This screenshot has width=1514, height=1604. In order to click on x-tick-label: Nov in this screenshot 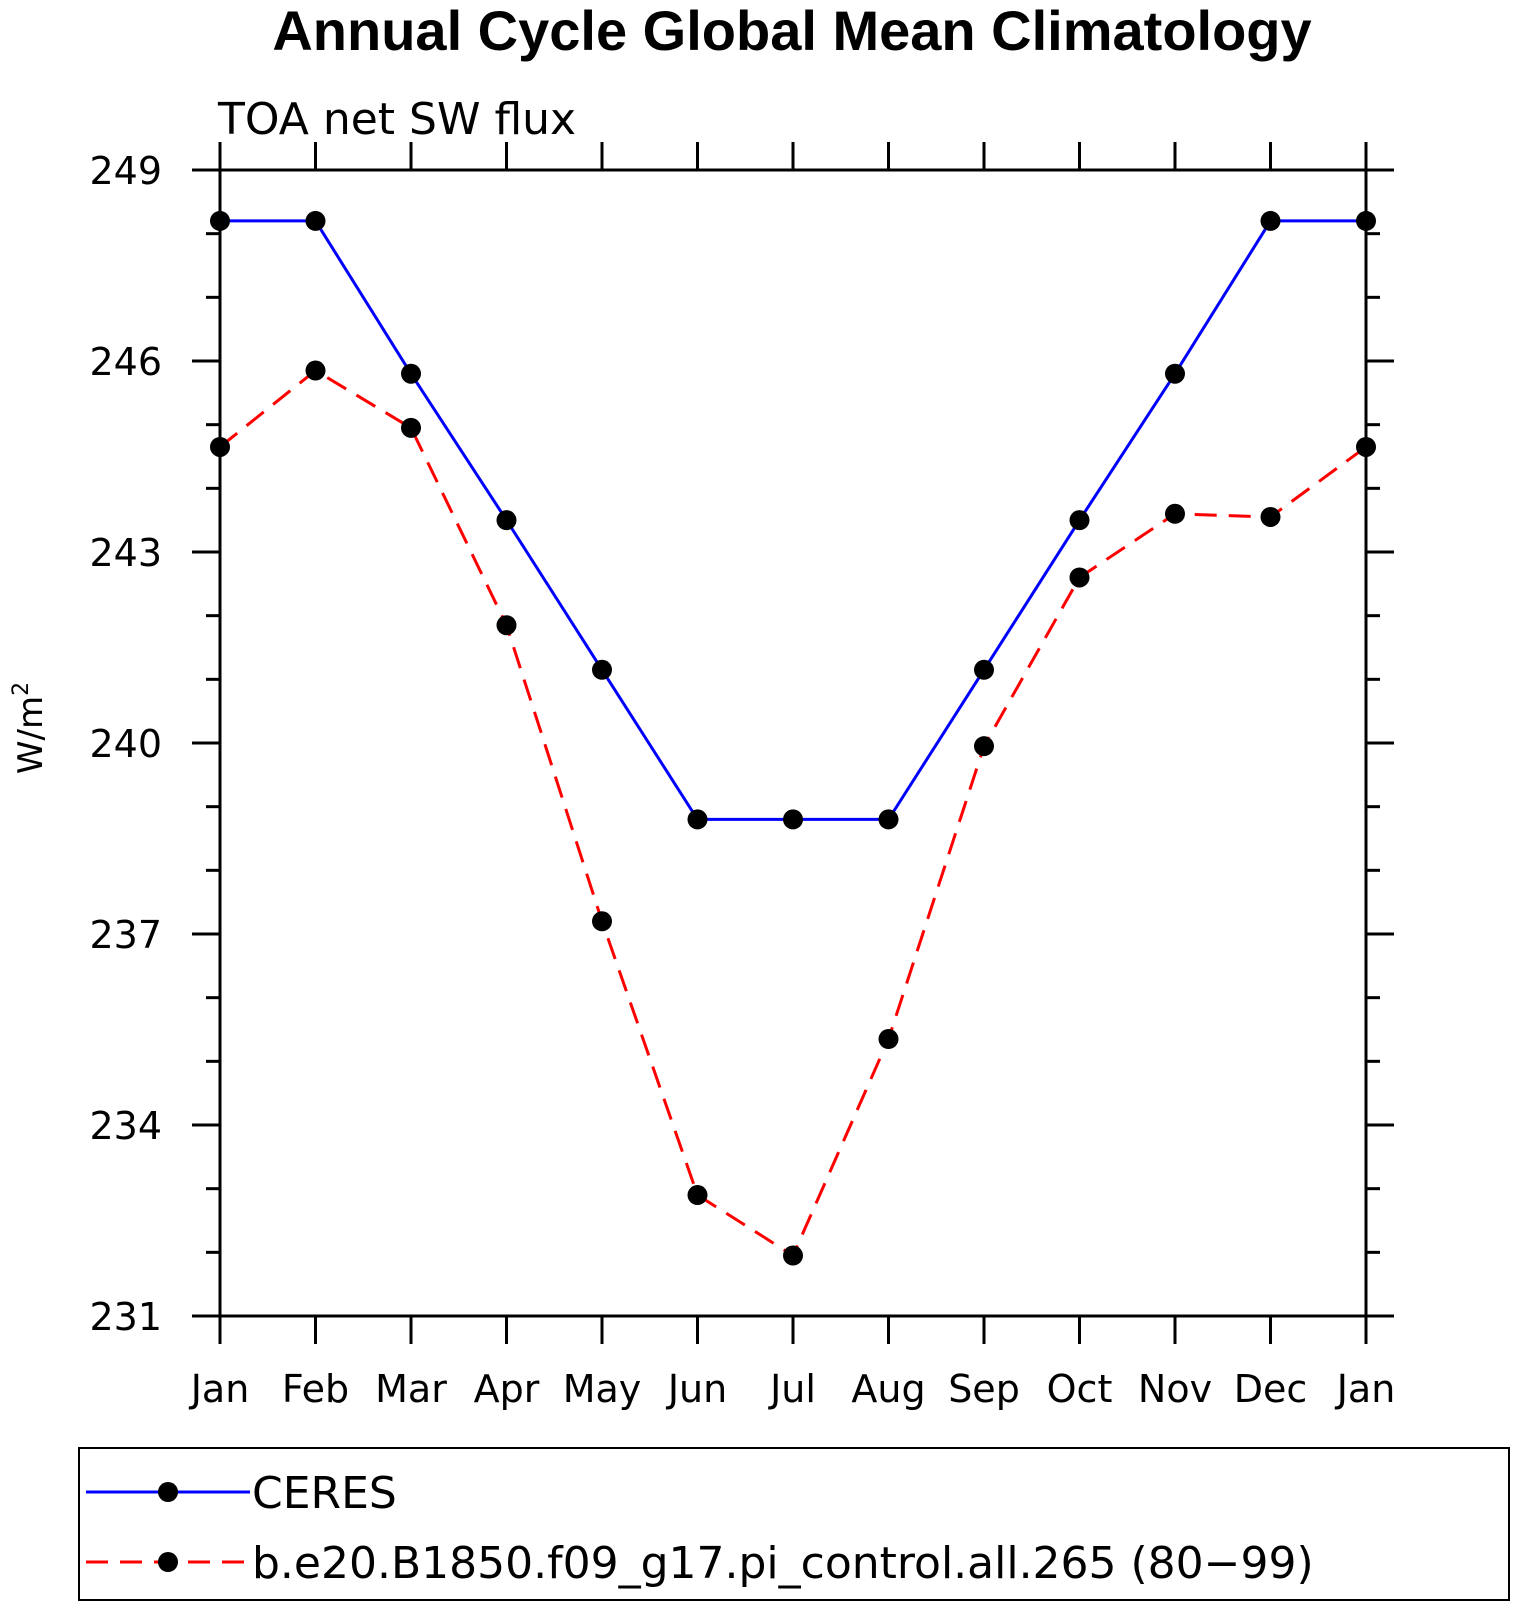, I will do `click(1175, 1389)`.